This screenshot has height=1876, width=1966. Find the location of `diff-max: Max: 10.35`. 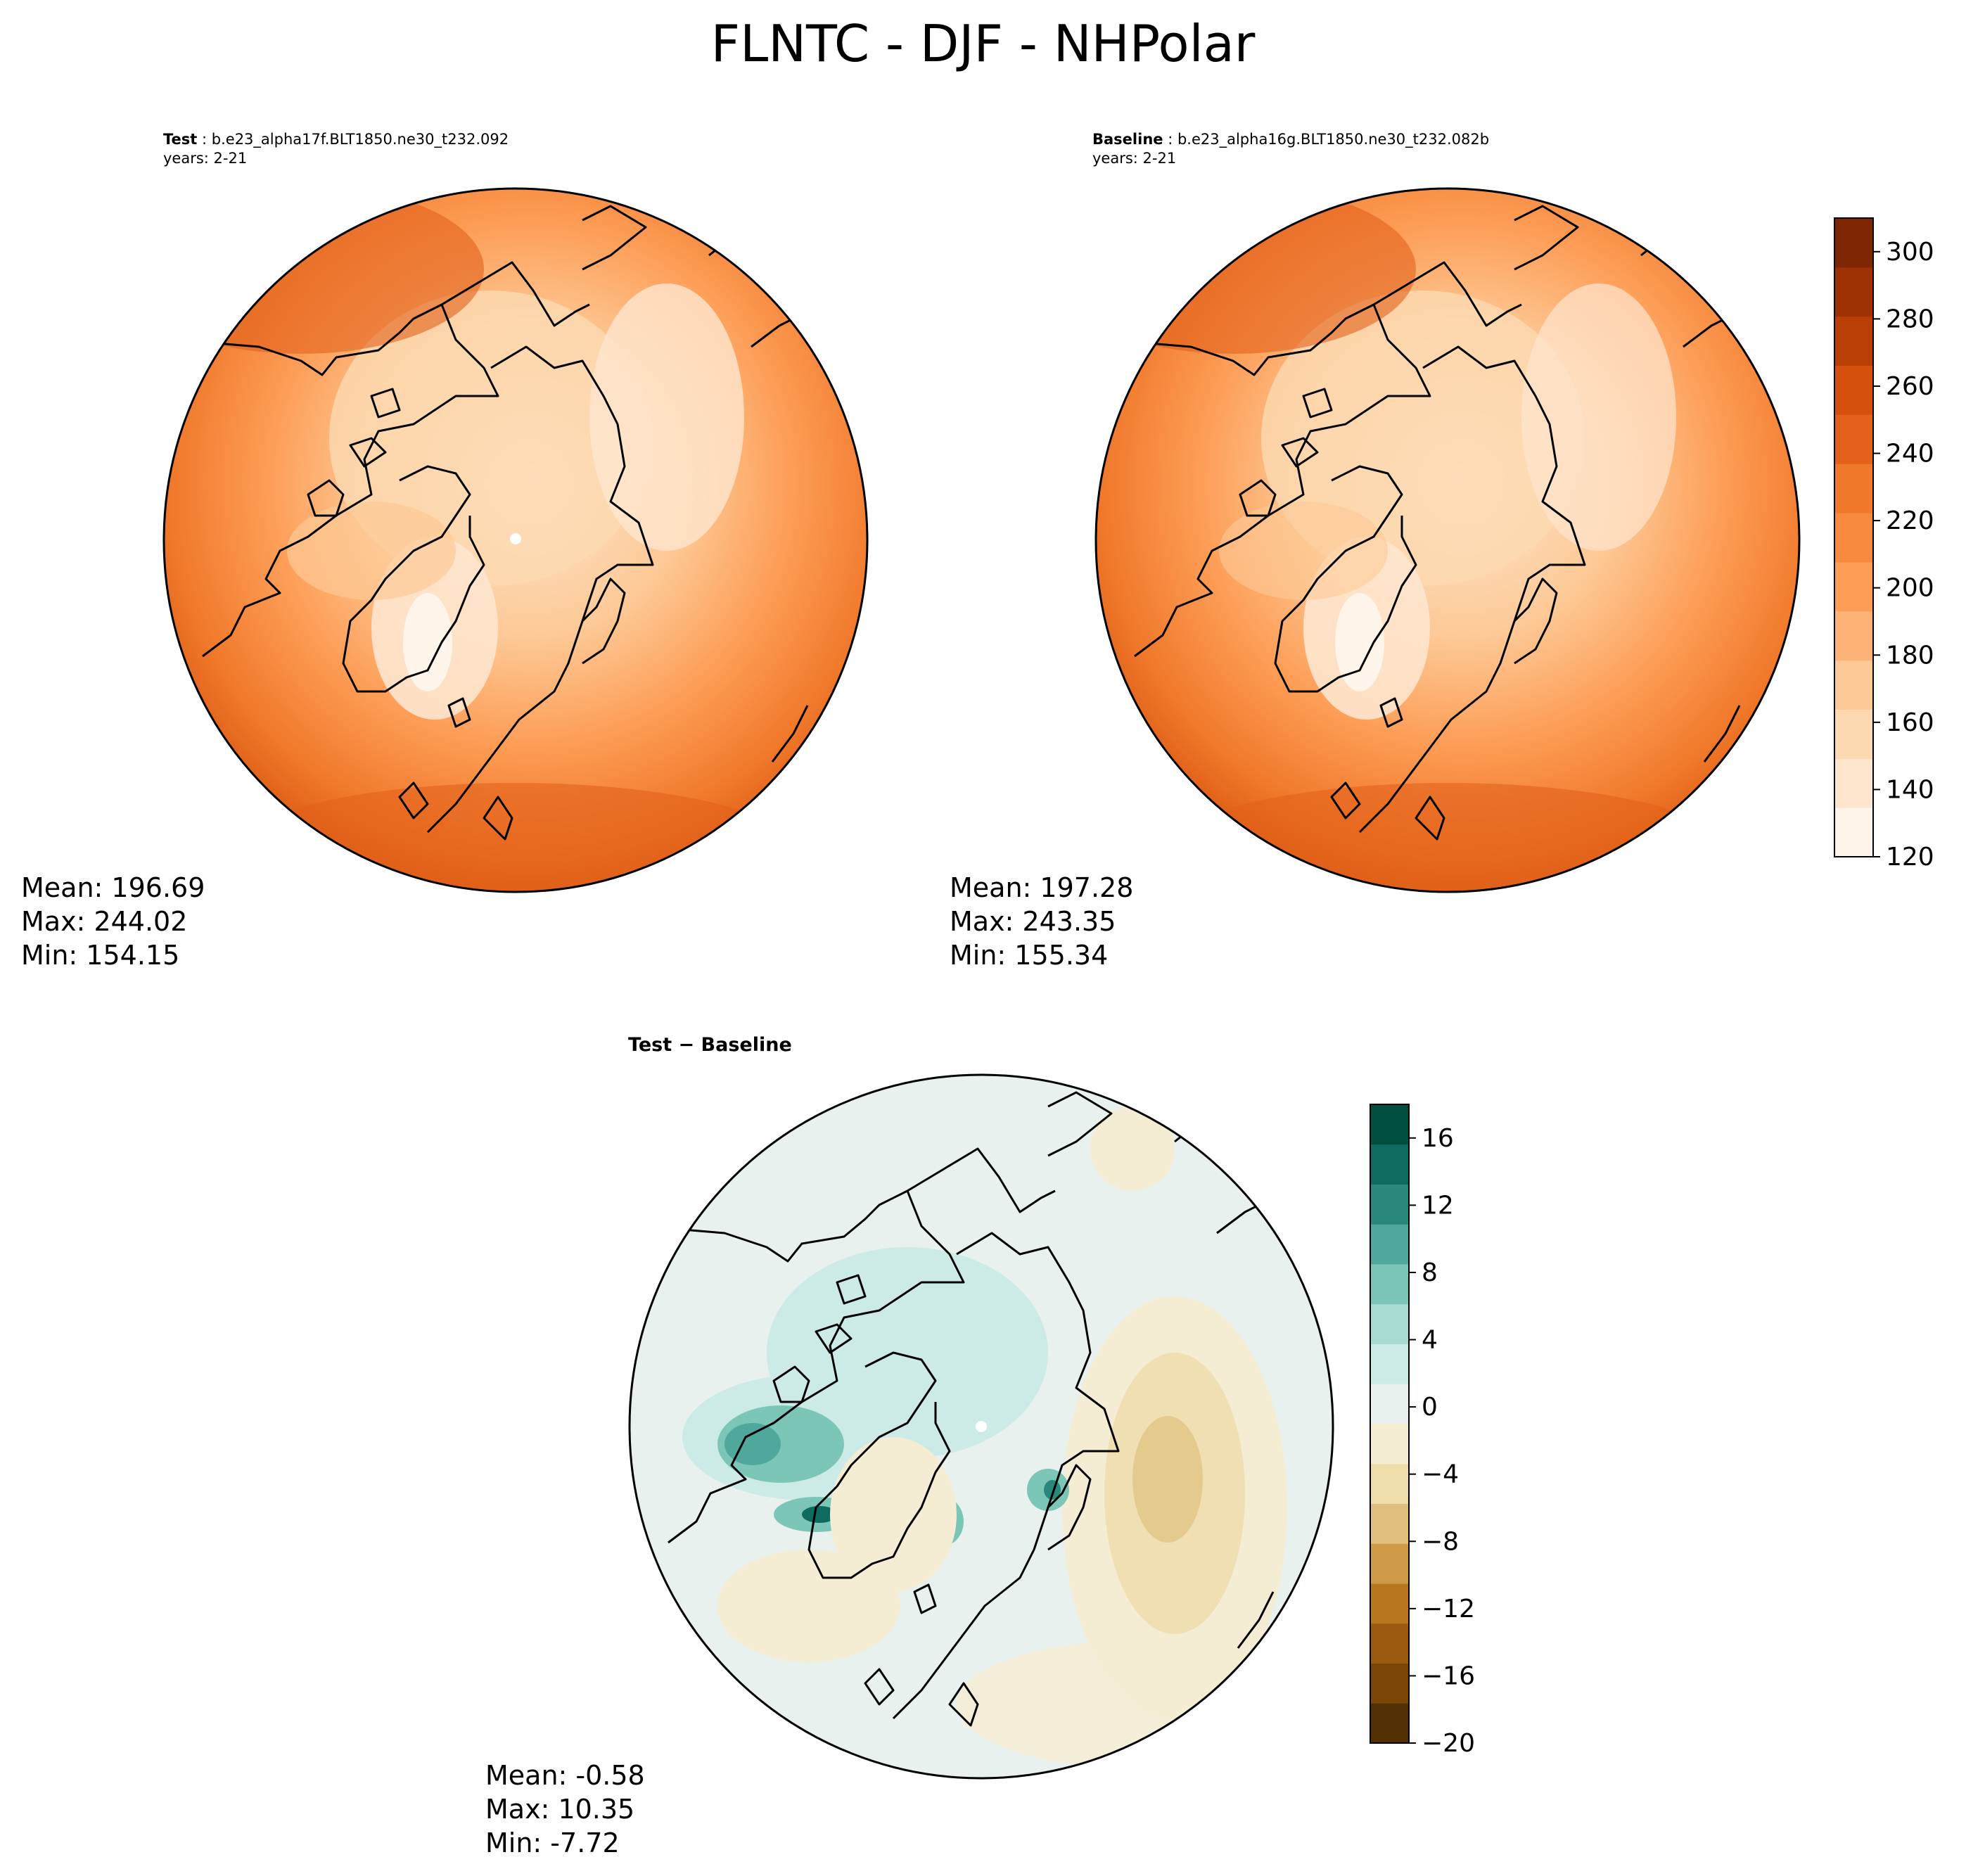

diff-max: Max: 10.35 is located at coordinates (560, 1809).